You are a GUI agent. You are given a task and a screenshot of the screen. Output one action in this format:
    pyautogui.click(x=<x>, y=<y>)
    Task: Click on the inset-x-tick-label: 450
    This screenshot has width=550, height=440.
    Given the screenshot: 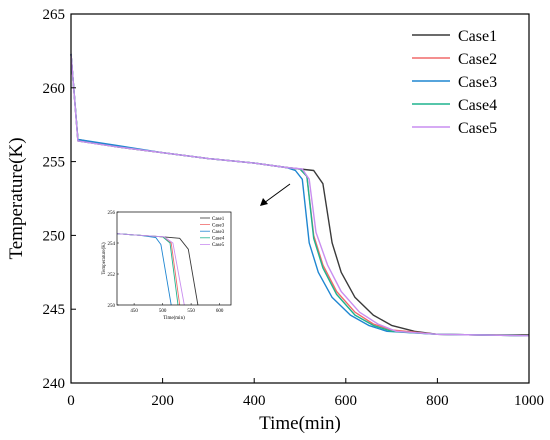 What is the action you would take?
    pyautogui.click(x=134, y=311)
    